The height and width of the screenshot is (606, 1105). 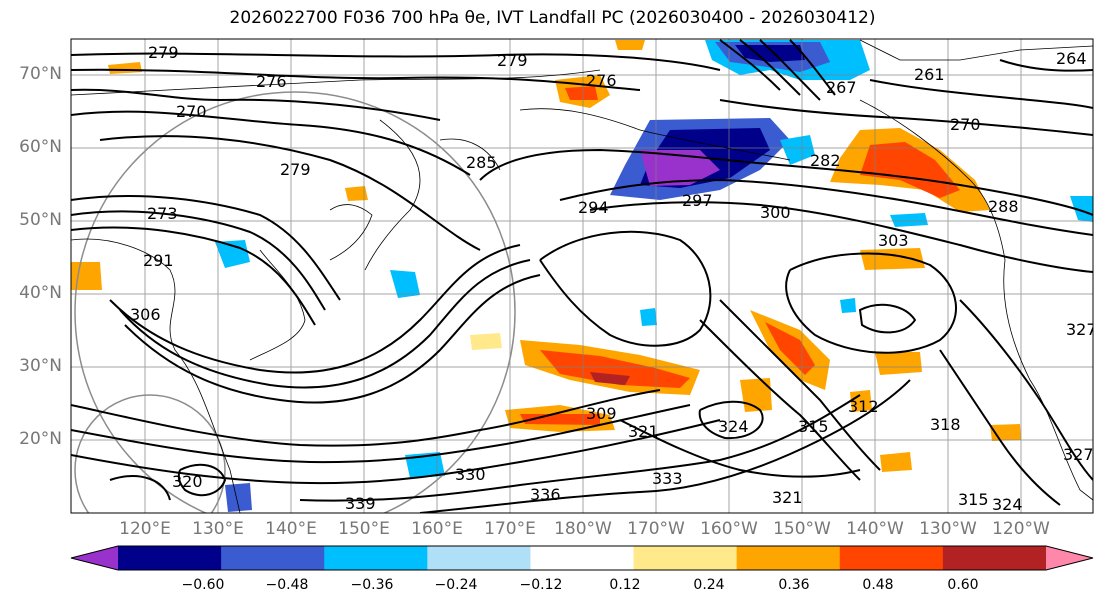 I want to click on contour-label: 273, so click(x=162, y=213).